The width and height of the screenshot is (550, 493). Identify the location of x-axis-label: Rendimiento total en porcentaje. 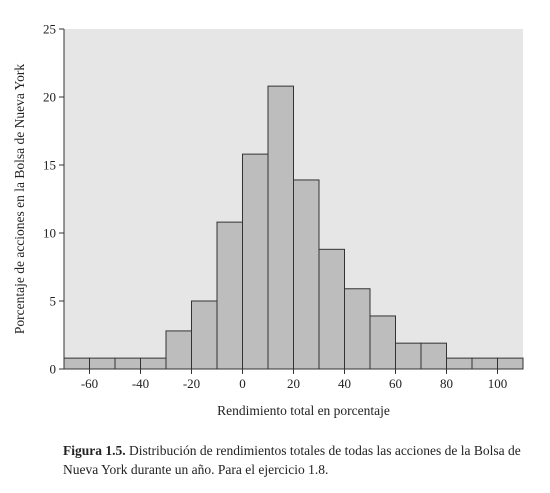
(303, 410).